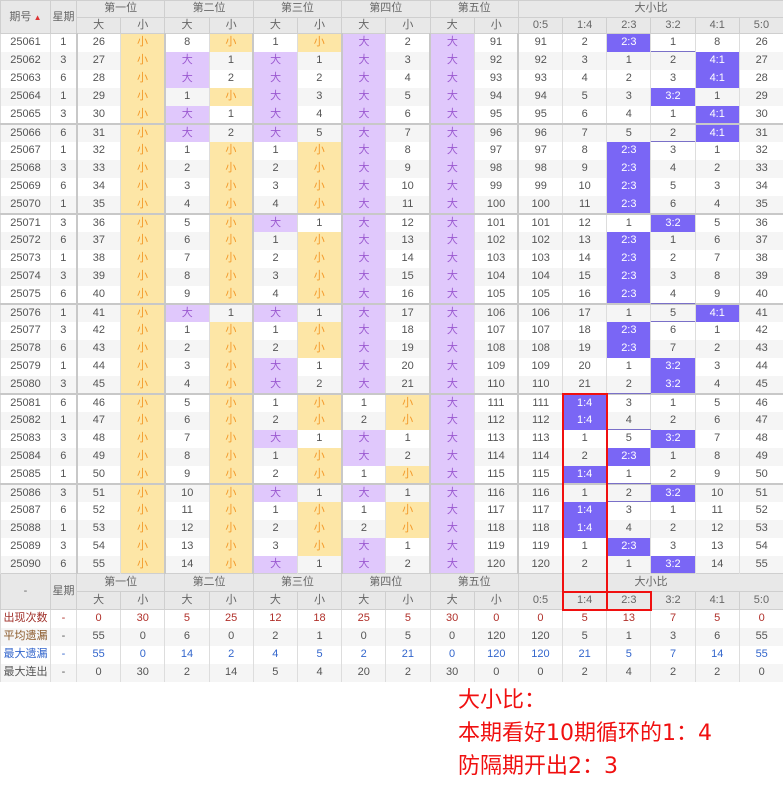 This screenshot has height=791, width=783. I want to click on ratio-miss-count: 97, so click(540, 150).